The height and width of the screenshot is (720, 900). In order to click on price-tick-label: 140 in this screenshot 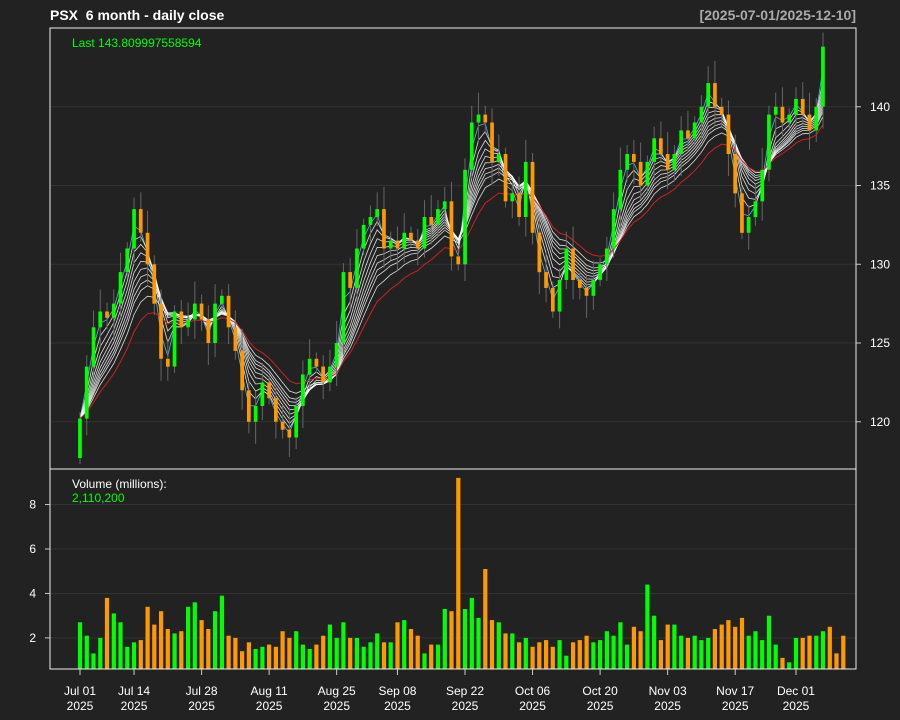, I will do `click(880, 107)`.